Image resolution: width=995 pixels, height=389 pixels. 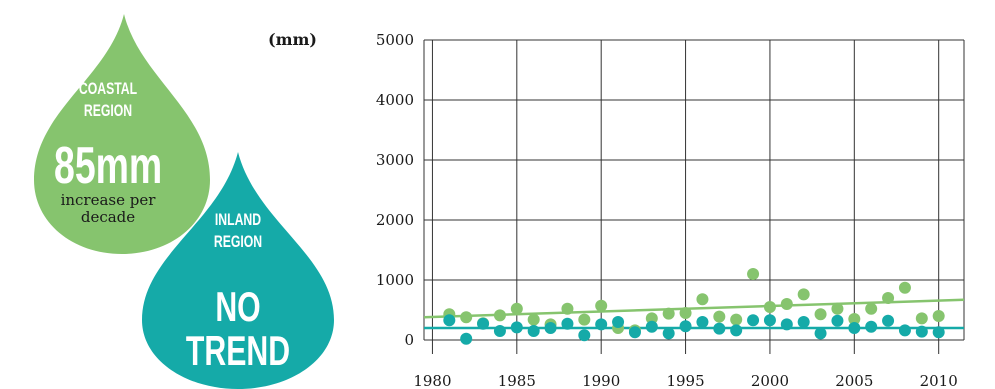 I want to click on x-tick-label: 2000, so click(x=770, y=380).